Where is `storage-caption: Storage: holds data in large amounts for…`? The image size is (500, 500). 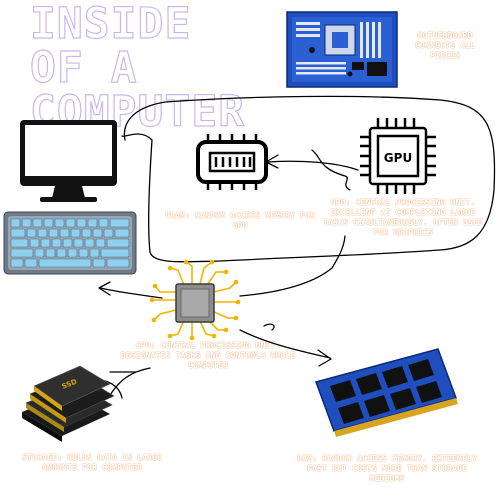
storage-caption: Storage: holds data in large amounts for… is located at coordinates (92, 462).